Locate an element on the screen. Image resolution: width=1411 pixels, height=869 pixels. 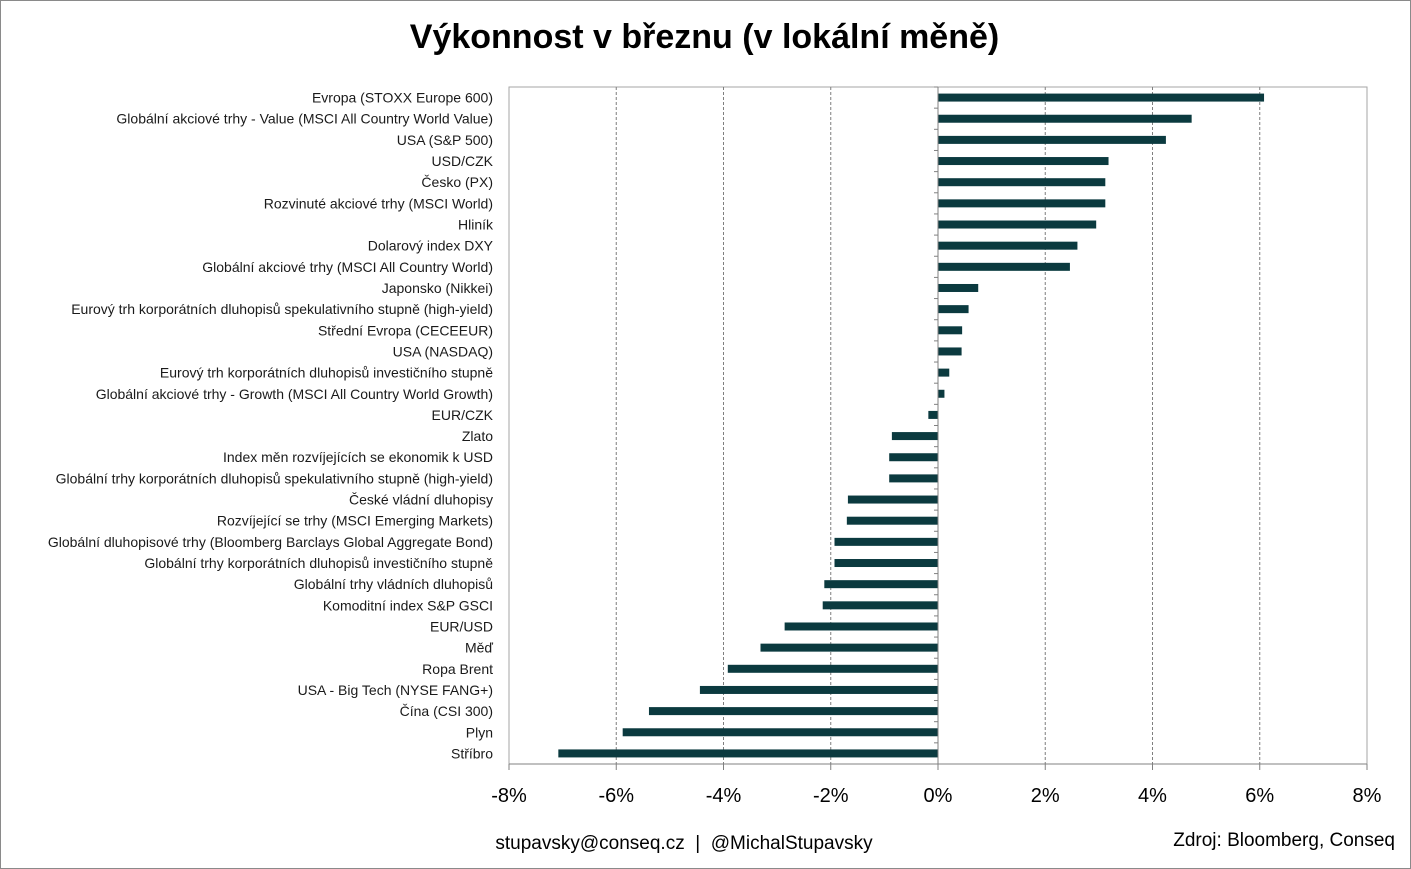
category-label: Ropa Brent is located at coordinates (457, 669).